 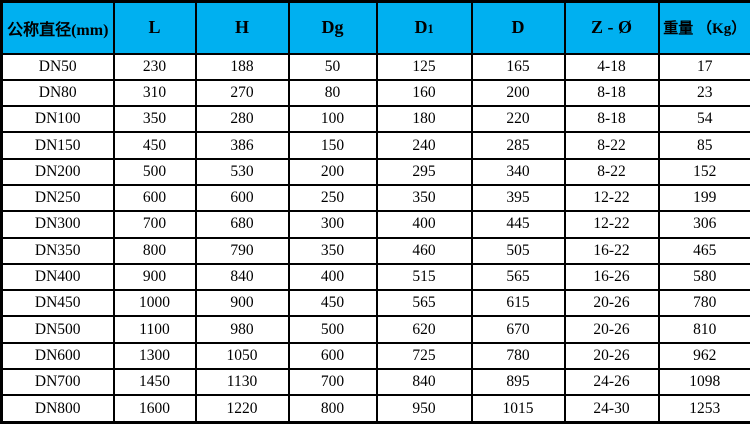 I want to click on row-label-cell: DN250, so click(x=57, y=198).